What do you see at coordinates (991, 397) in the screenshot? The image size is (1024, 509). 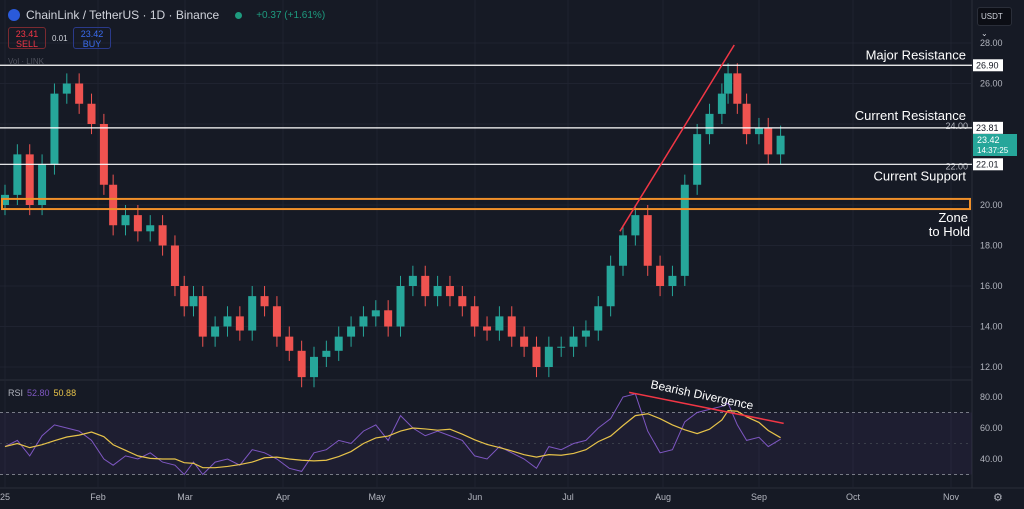 I see `rsi-y-tick-label: 80.00` at bounding box center [991, 397].